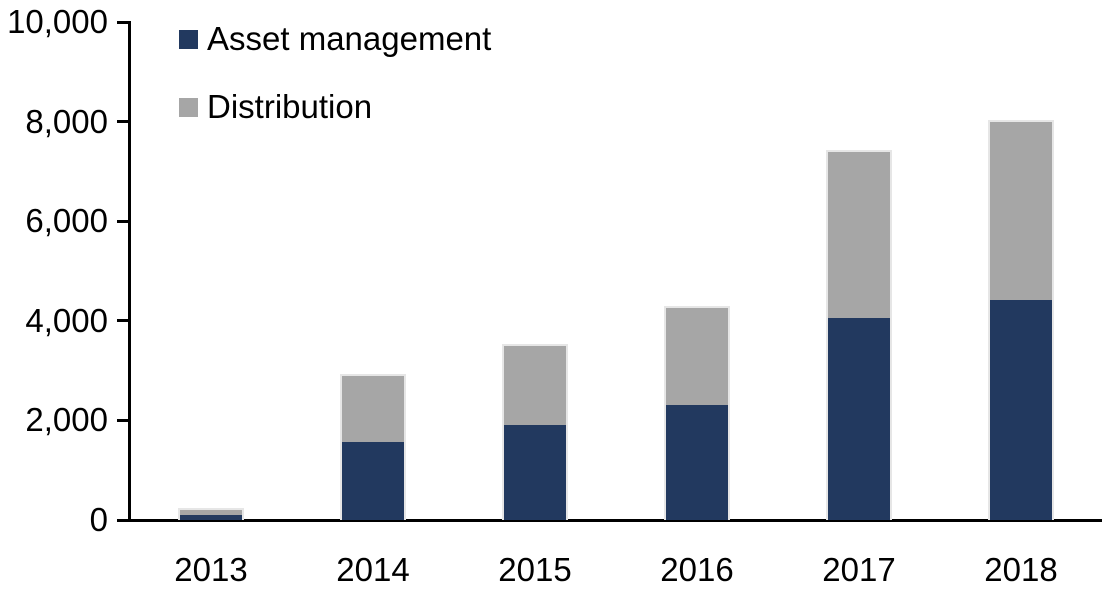 The height and width of the screenshot is (594, 1102). I want to click on legend-label-asset-management: Asset management, so click(349, 38).